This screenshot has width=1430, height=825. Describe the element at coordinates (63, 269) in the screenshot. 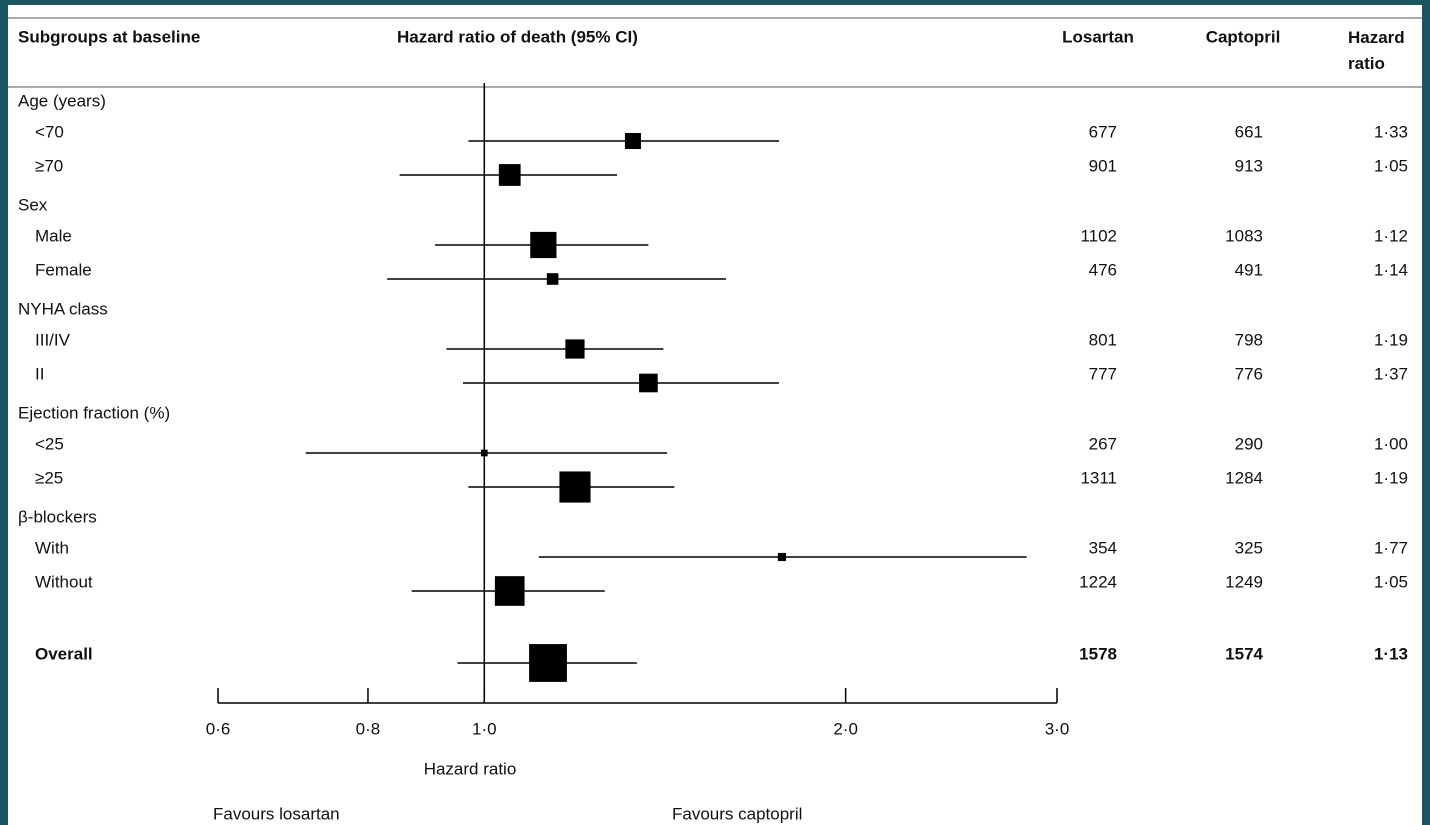

I see `row-label: Female` at that location.